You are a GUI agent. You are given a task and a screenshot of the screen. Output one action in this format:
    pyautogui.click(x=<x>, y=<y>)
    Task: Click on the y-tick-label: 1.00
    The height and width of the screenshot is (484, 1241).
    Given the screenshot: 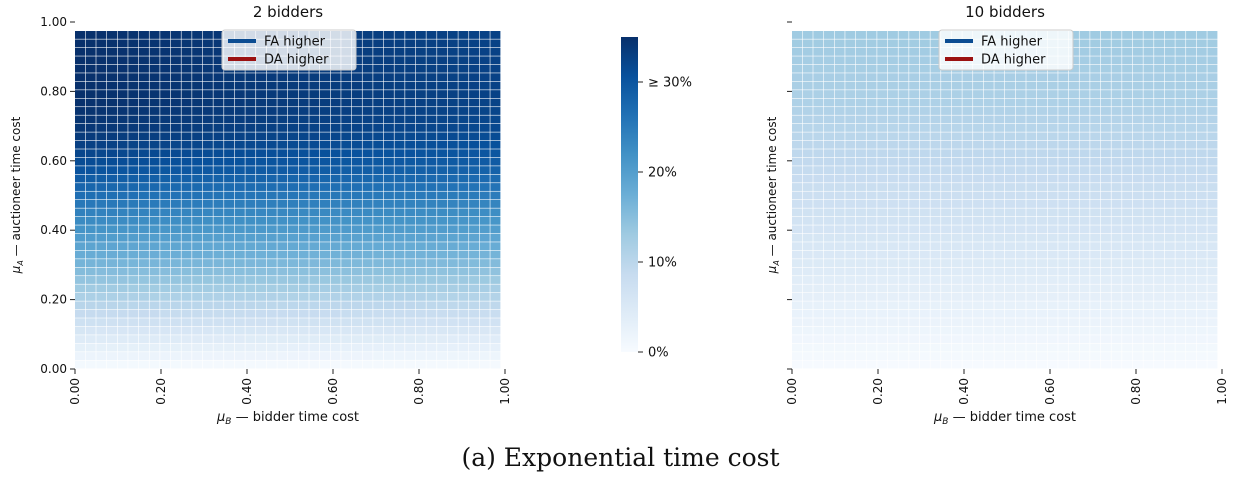 What is the action you would take?
    pyautogui.click(x=53, y=22)
    